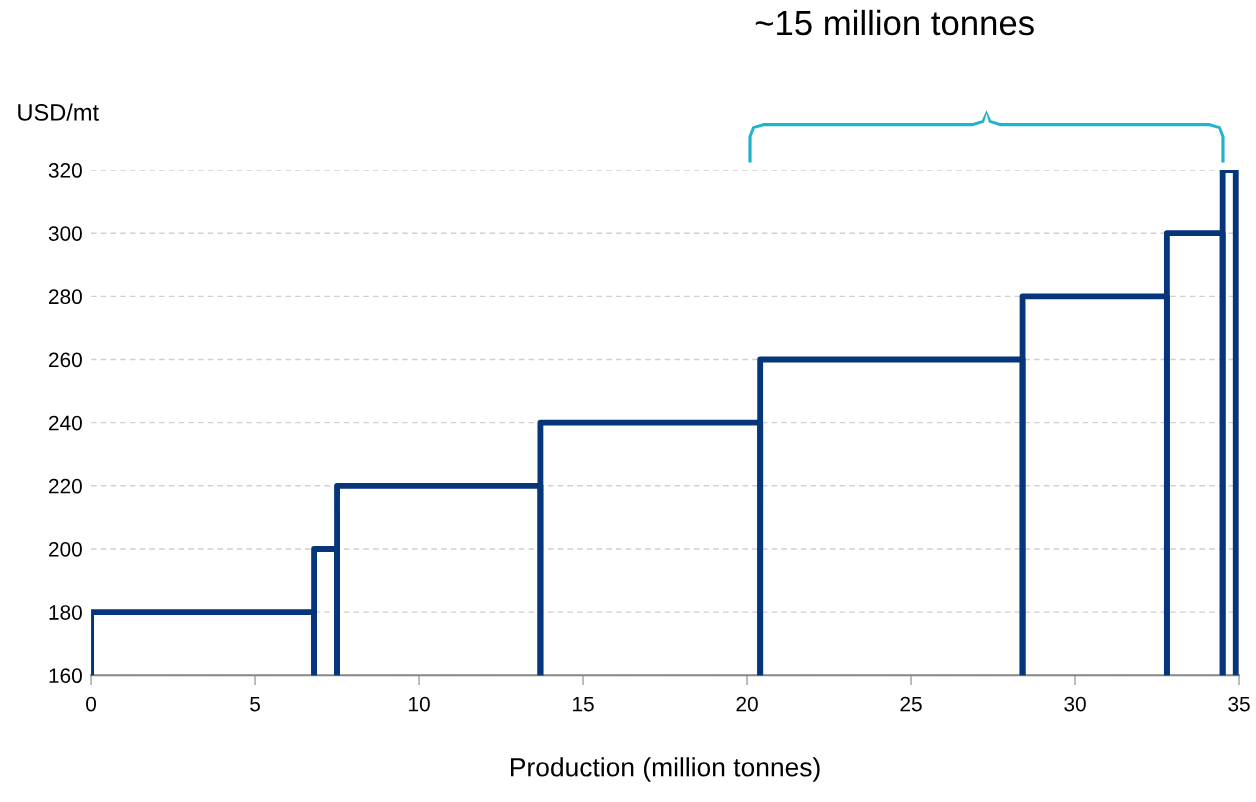 The height and width of the screenshot is (802, 1256). Describe the element at coordinates (65, 486) in the screenshot. I see `y-tick-label: 220` at that location.